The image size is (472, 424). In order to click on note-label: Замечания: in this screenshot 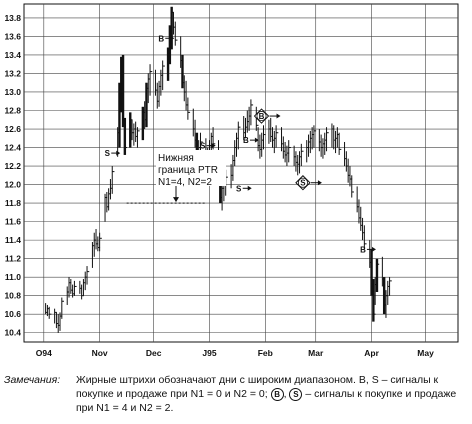, I will do `click(32, 380)`.